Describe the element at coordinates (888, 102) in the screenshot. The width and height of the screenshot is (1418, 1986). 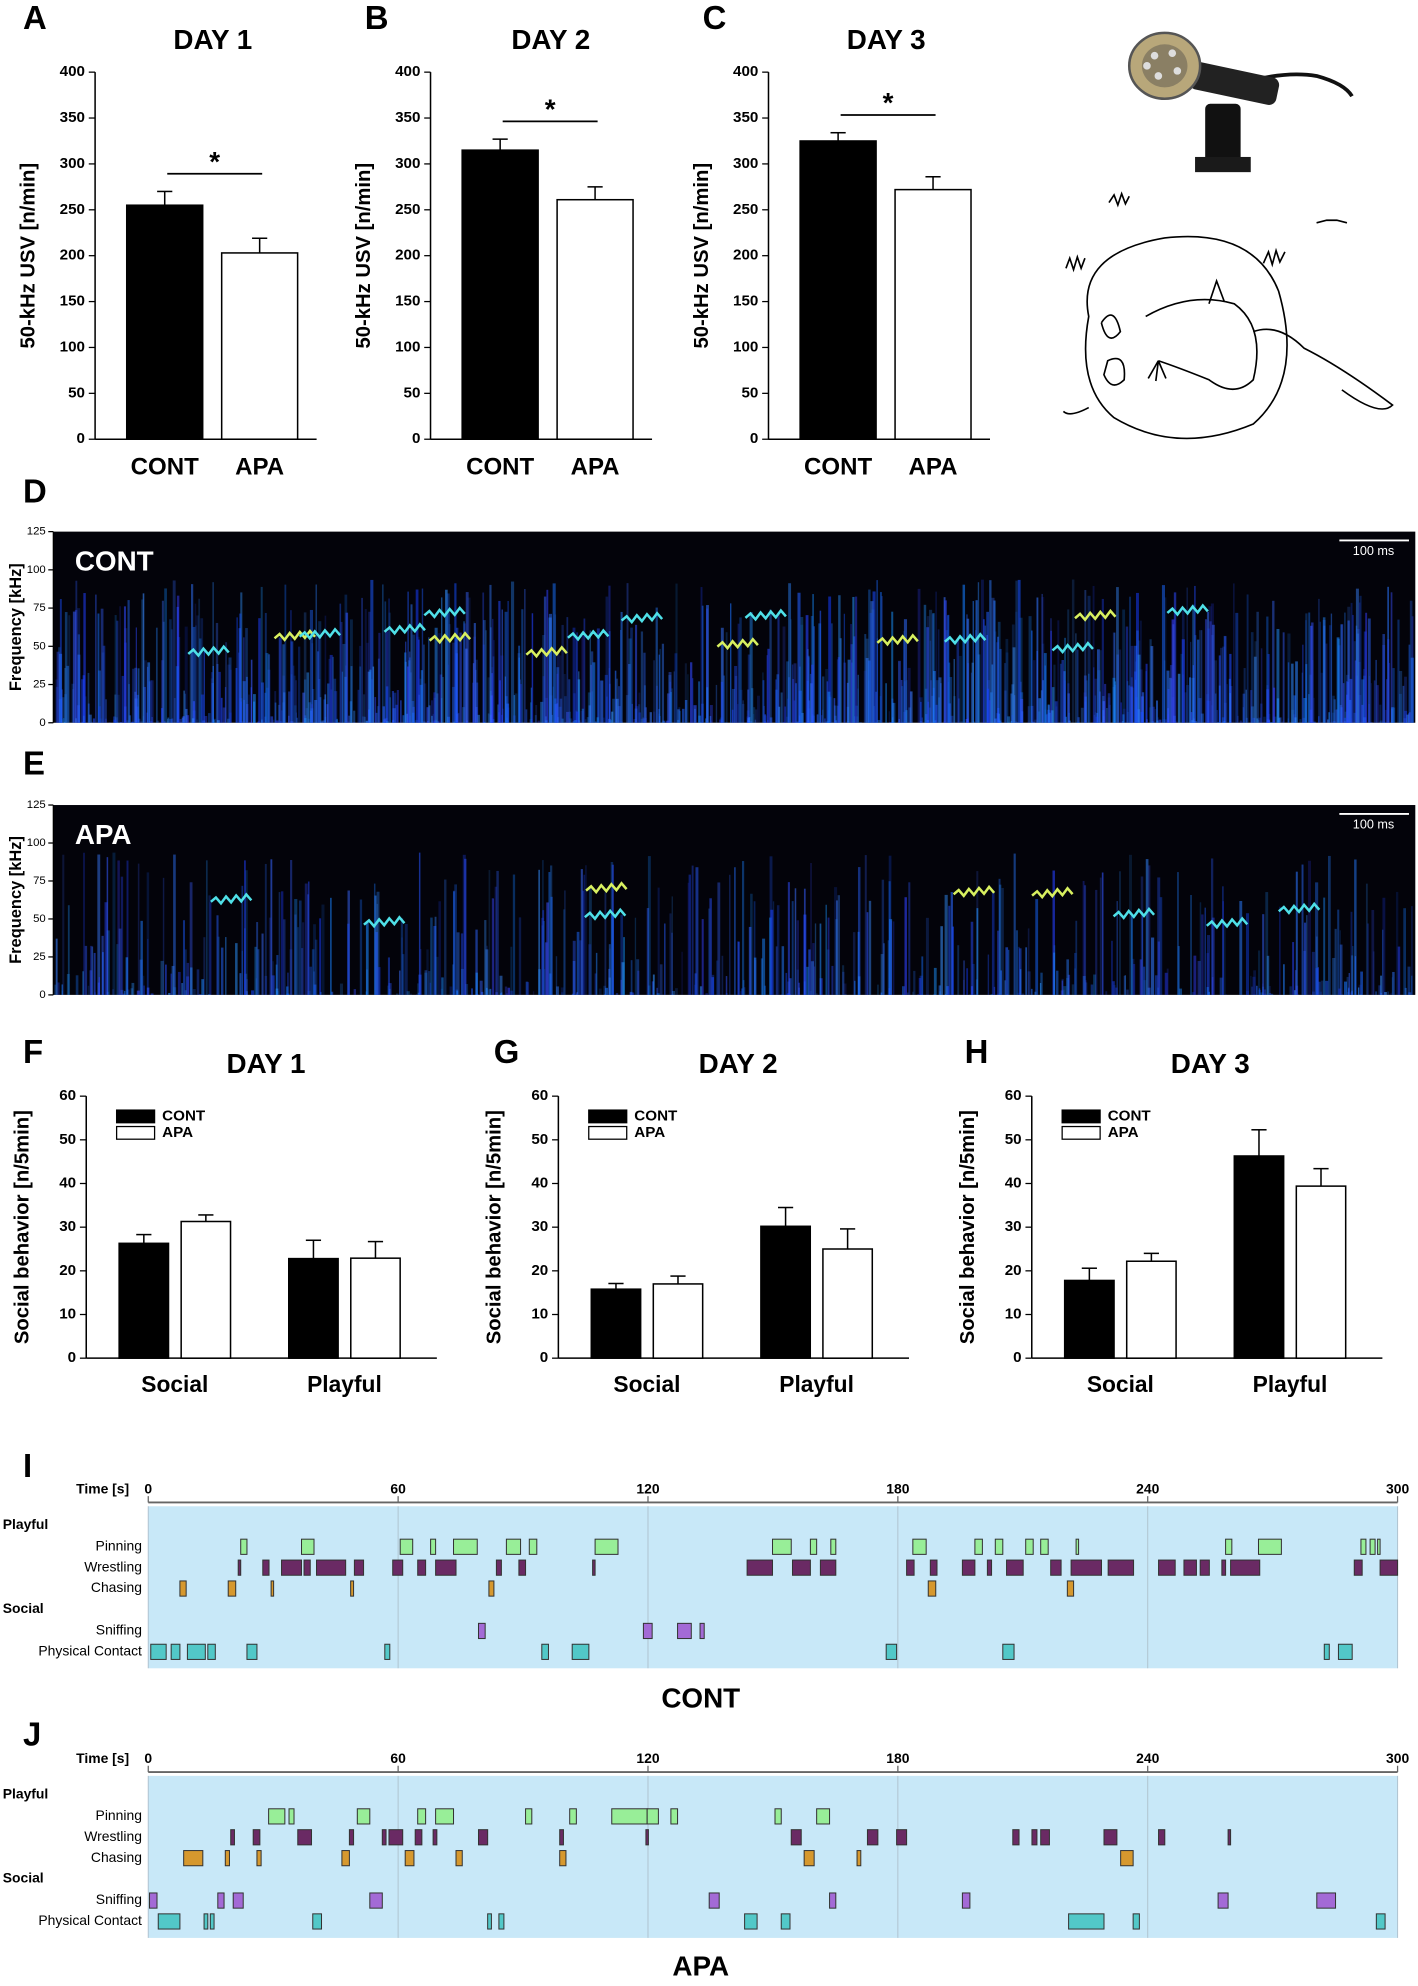
I see `significance-label: *` at that location.